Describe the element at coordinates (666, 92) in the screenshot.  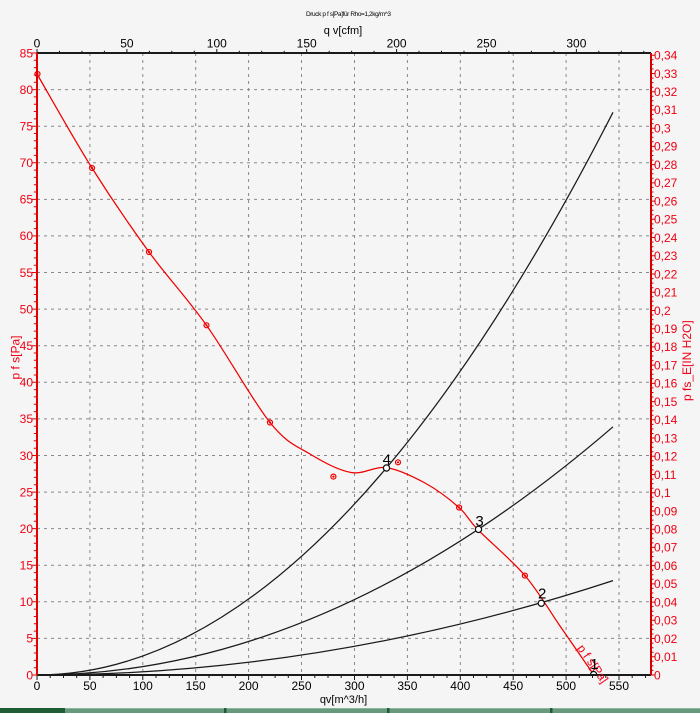
I see `svg-text: 0,32` at that location.